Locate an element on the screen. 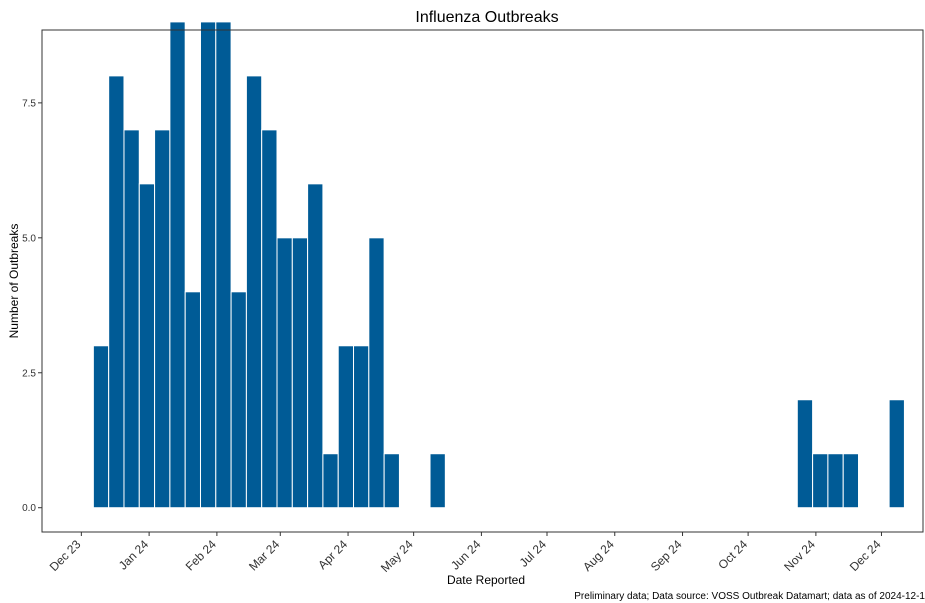 Image resolution: width=925 pixels, height=603 pixels. y-tick-label: 2.5 is located at coordinates (29, 373).